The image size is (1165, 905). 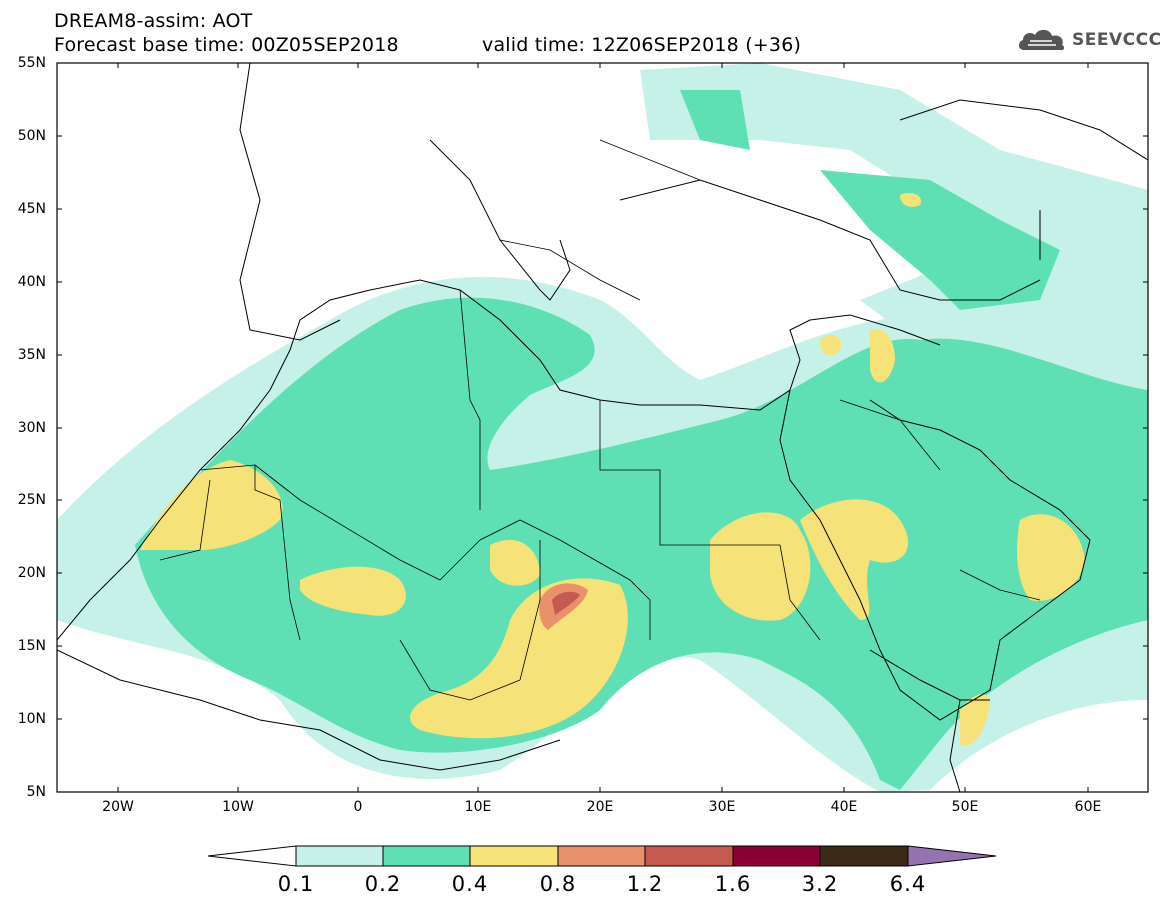 I want to click on lat-label: 55N, so click(x=31, y=63).